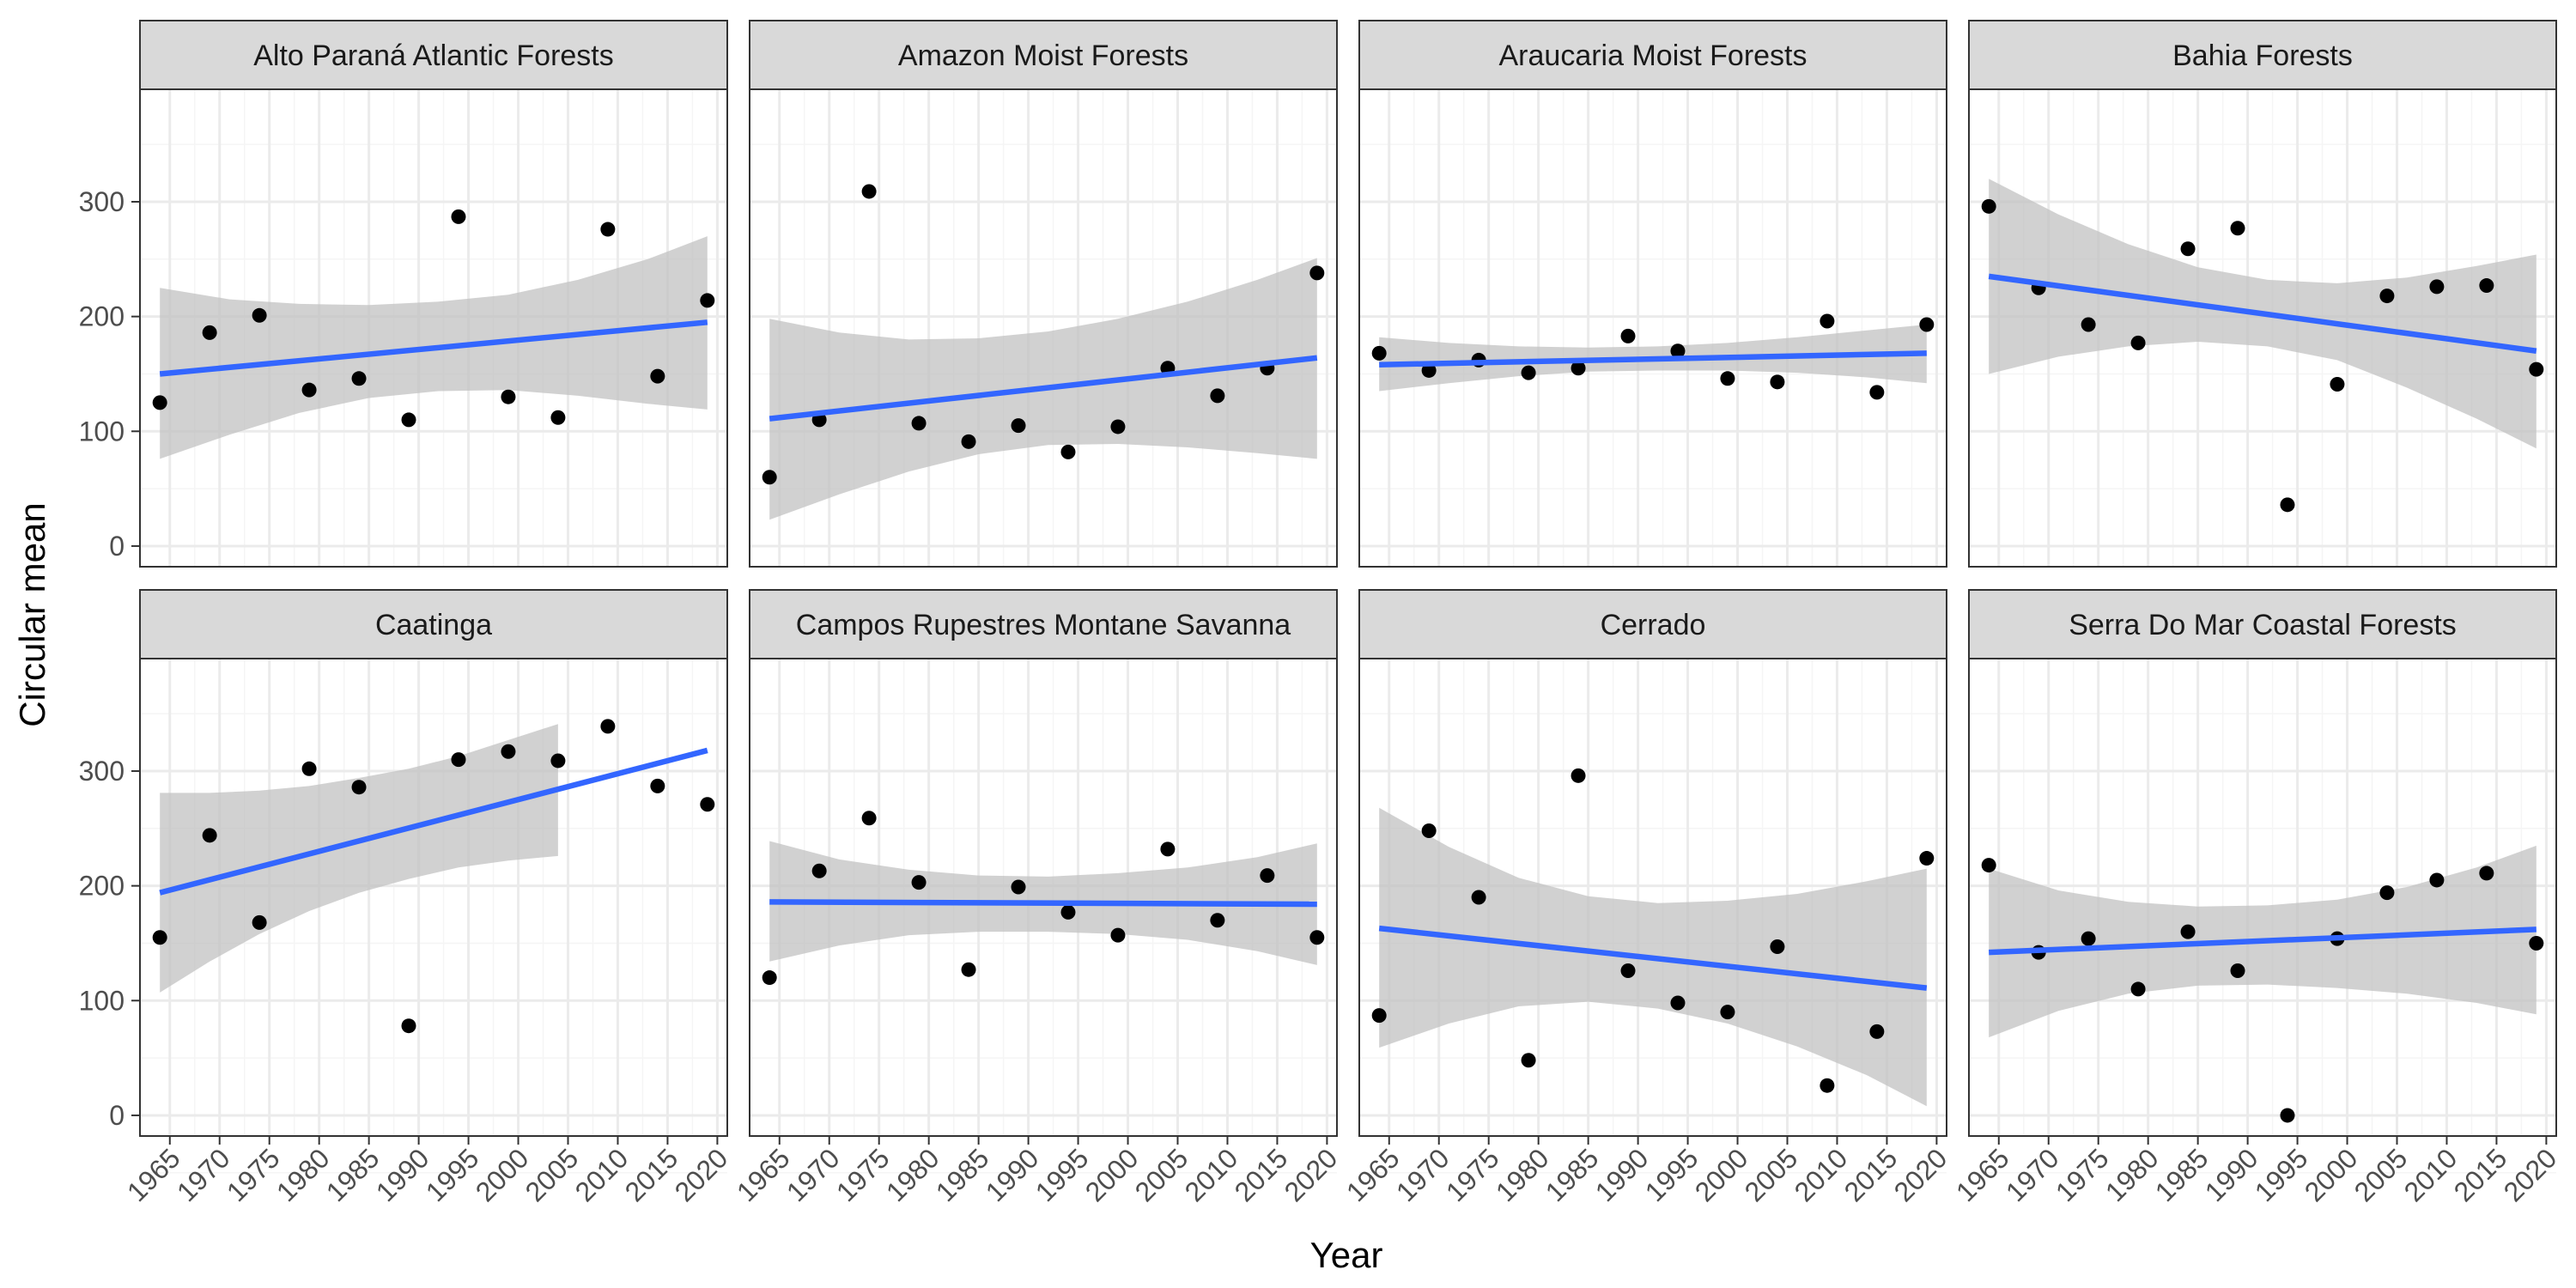 This screenshot has width=2576, height=1288. What do you see at coordinates (1043, 312) in the screenshot?
I see `facet-panel: Amazon Moist Forests` at bounding box center [1043, 312].